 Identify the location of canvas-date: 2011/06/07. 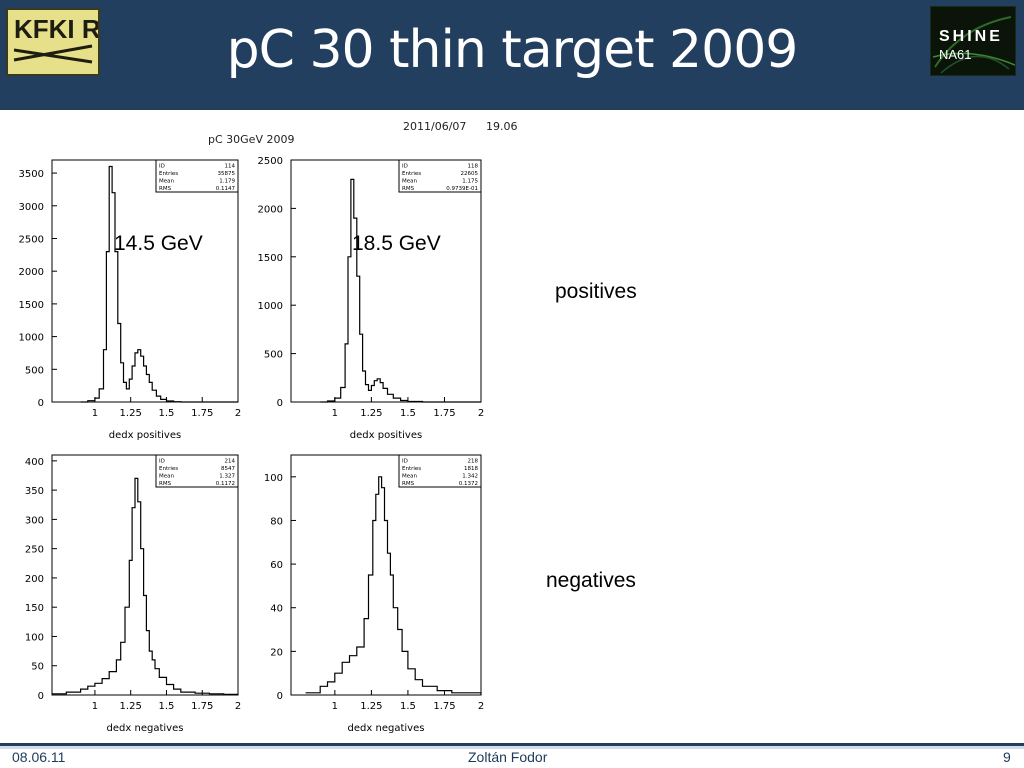
(434, 126).